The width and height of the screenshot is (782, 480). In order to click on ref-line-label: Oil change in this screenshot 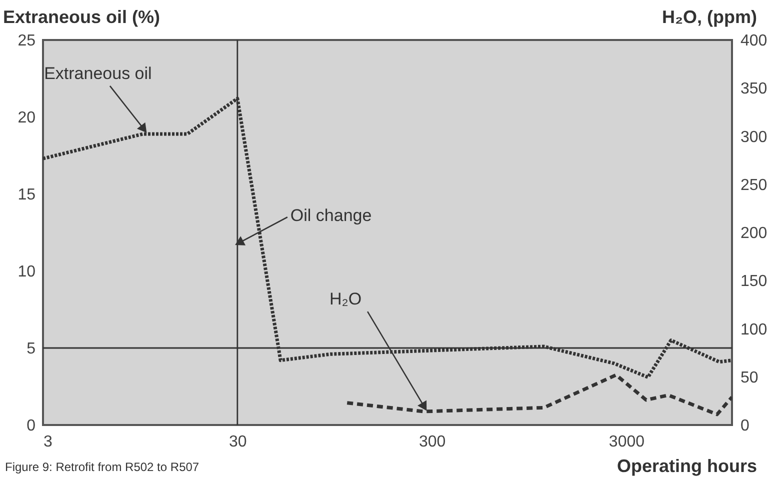, I will do `click(331, 216)`.